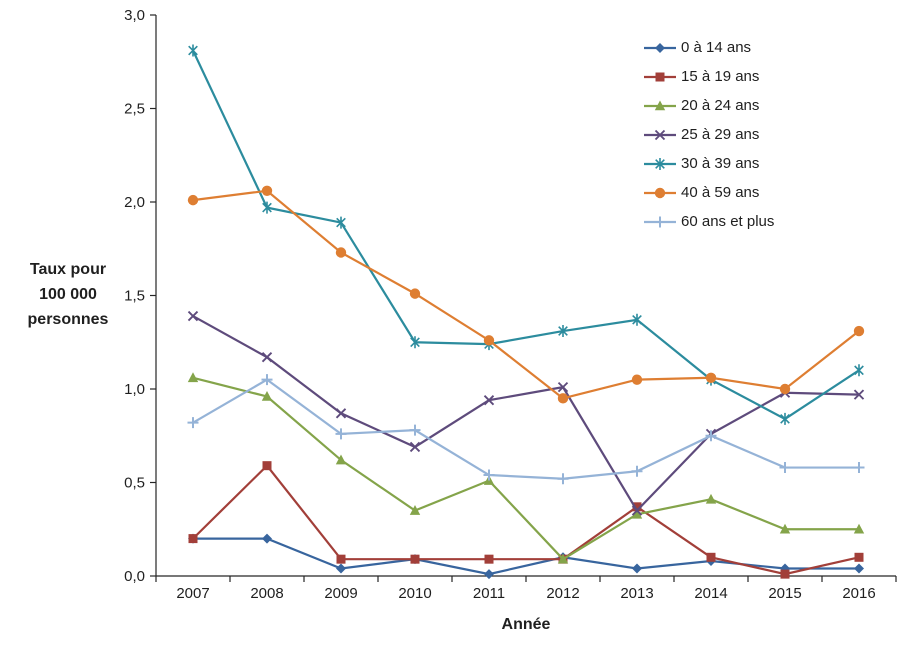 The width and height of the screenshot is (909, 659). What do you see at coordinates (720, 105) in the screenshot?
I see `legend-label: 20 à 24 ans` at bounding box center [720, 105].